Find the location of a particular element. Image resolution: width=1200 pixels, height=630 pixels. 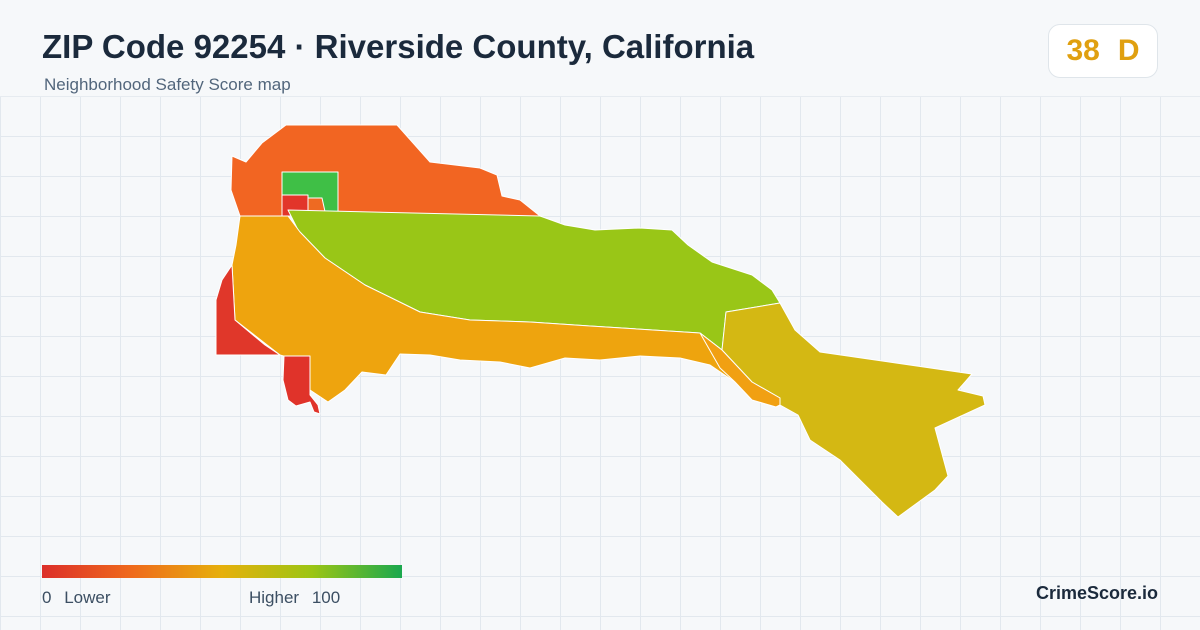

legend-max-label: Higher is located at coordinates (274, 597).